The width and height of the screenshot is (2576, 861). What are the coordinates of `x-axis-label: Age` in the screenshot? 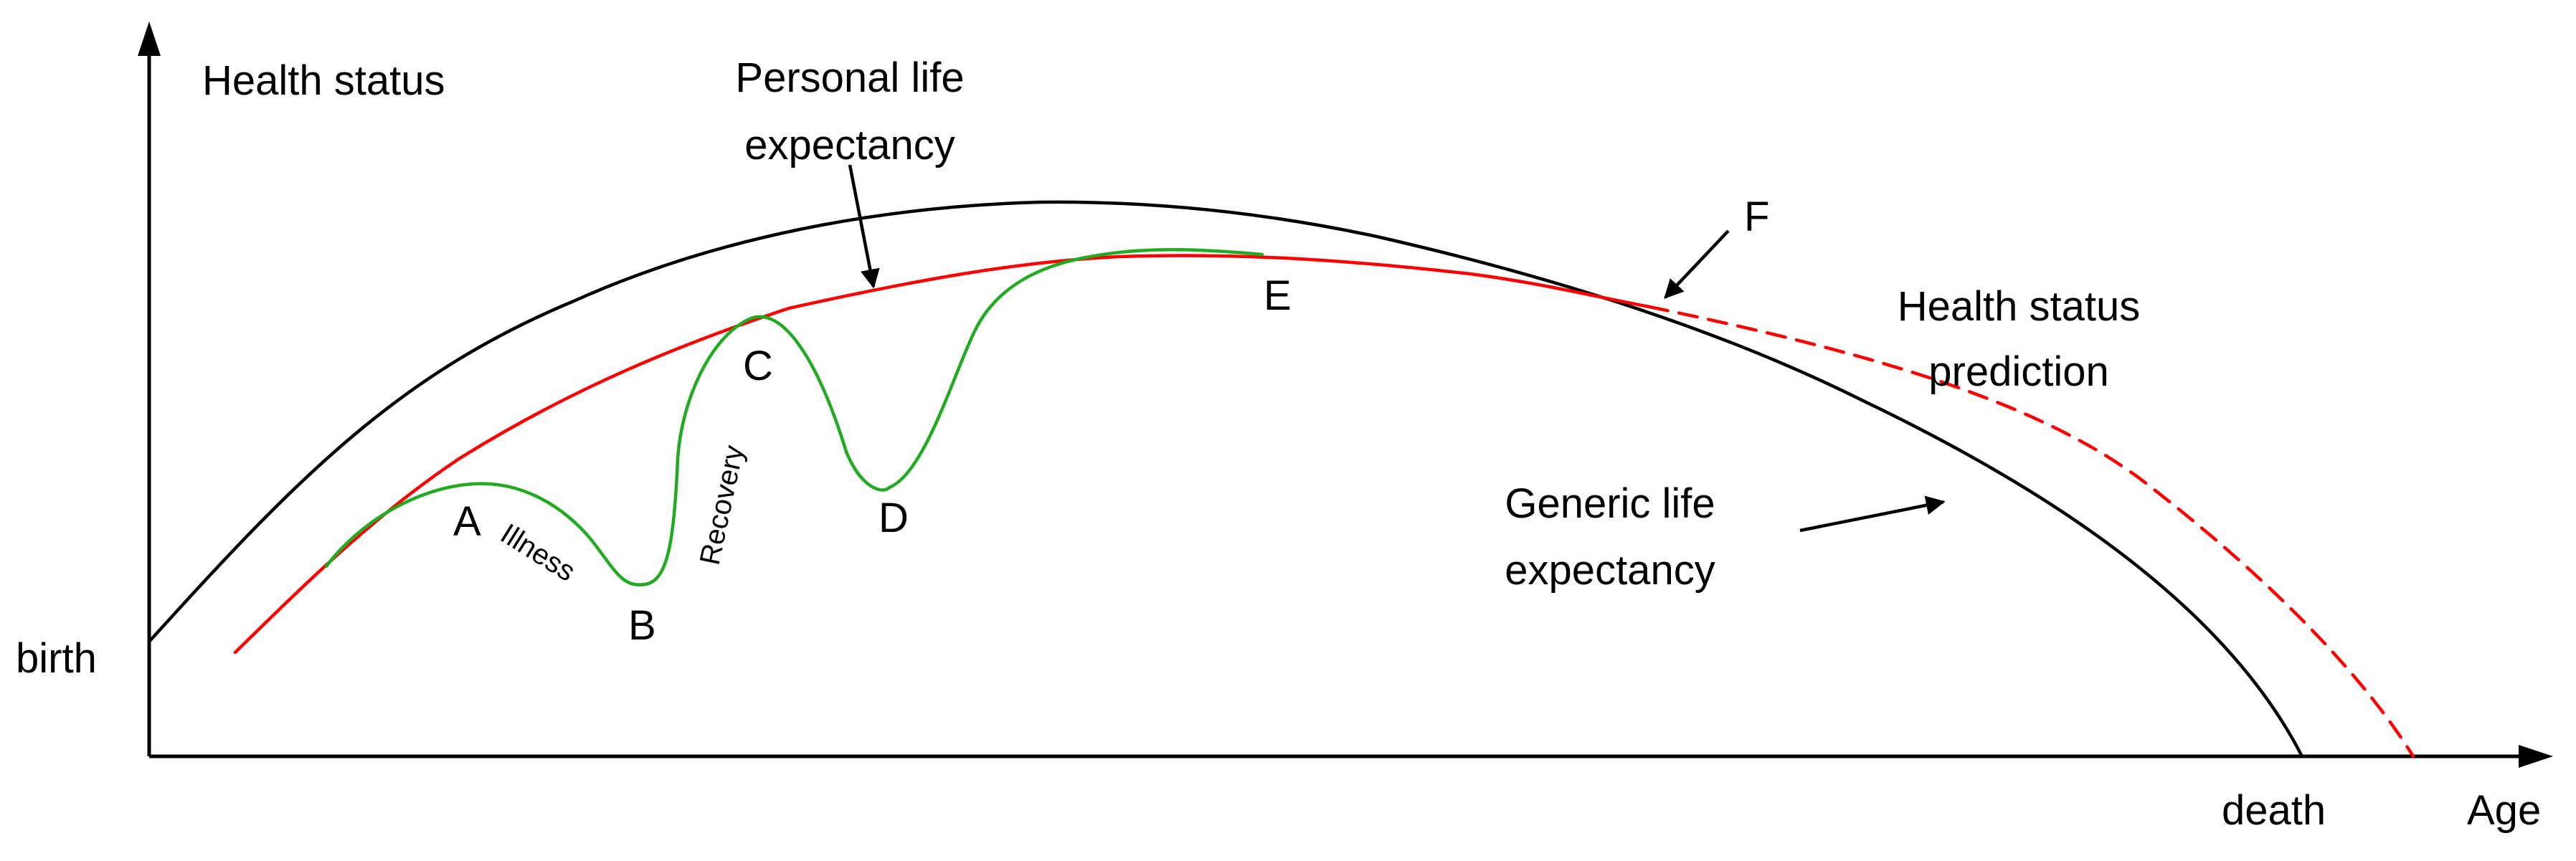 It's located at (2504, 811).